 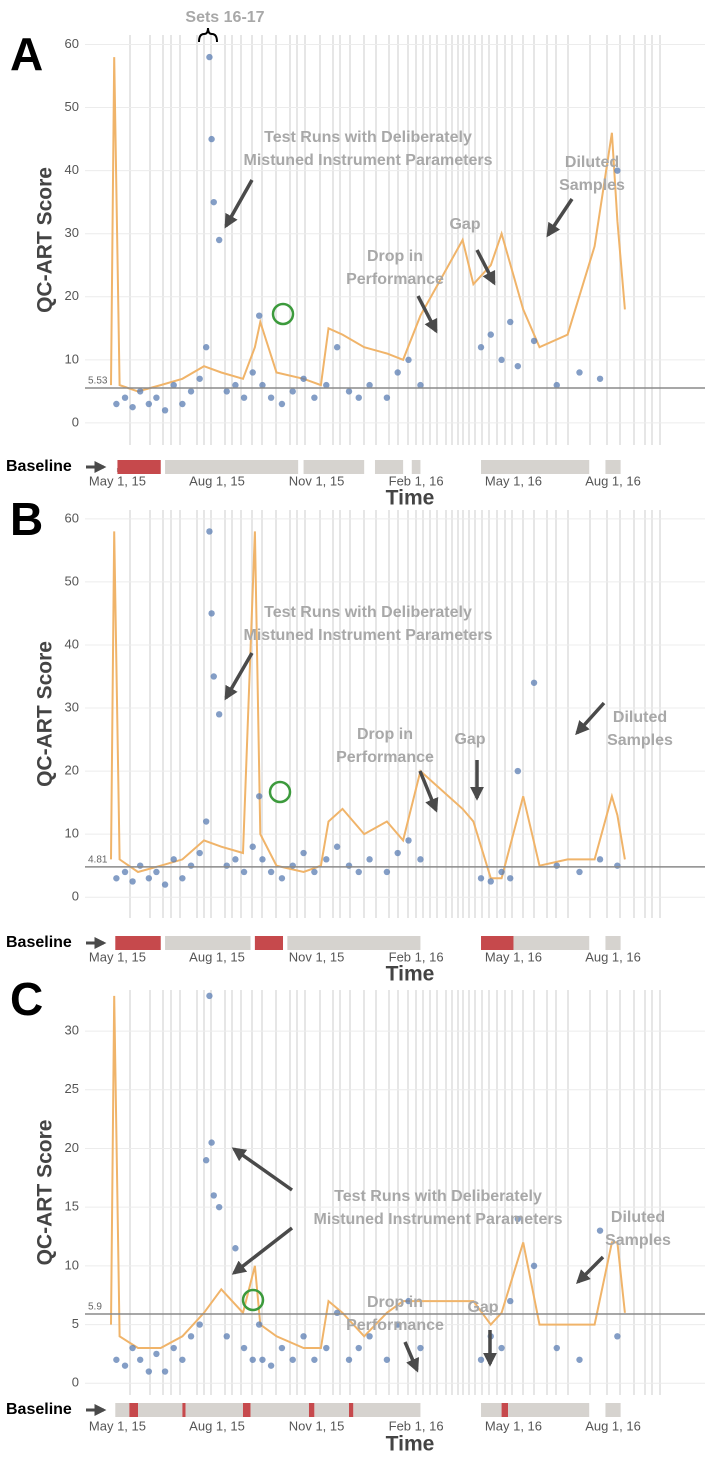 What do you see at coordinates (217, 1425) in the screenshot?
I see `x-tick-label: Aug 1, 15` at bounding box center [217, 1425].